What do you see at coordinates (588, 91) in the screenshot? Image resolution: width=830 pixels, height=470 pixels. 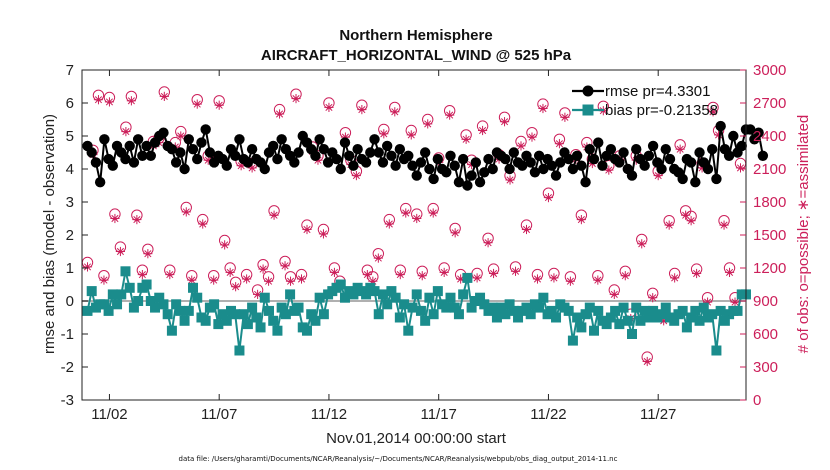 I see `legend-rmse-marker` at bounding box center [588, 91].